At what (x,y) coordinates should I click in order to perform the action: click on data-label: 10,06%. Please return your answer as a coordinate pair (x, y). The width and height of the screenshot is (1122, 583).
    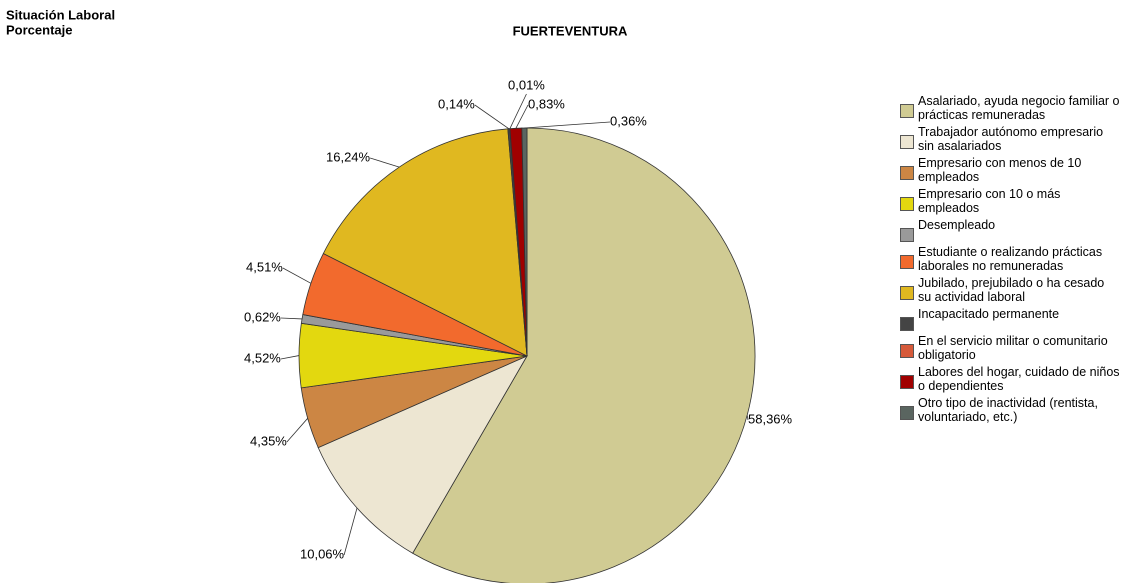
    Looking at the image, I should click on (322, 553).